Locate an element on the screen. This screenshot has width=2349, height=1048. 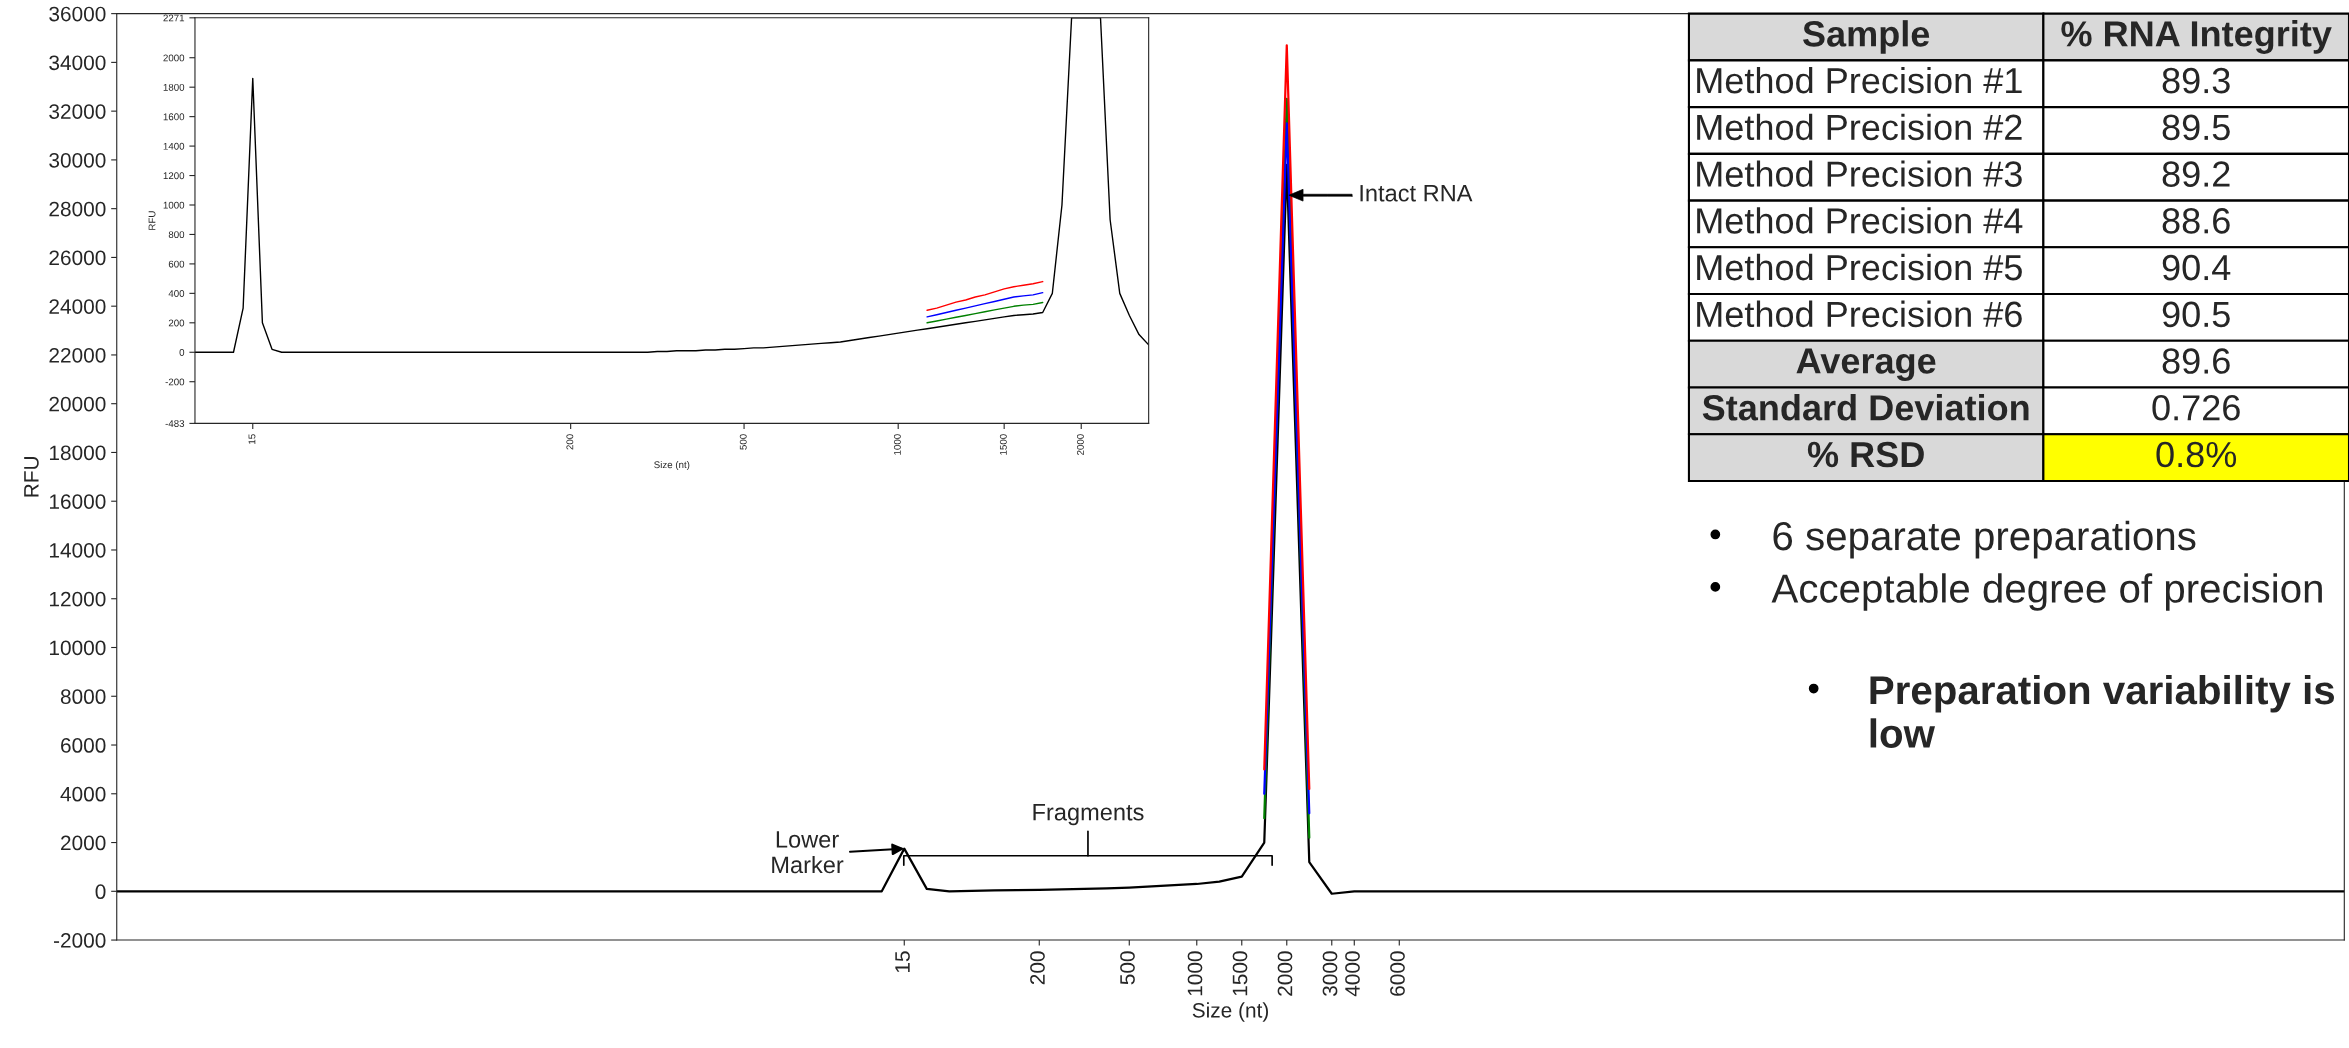
annotation: % RNA Integrity is located at coordinates (2196, 37).